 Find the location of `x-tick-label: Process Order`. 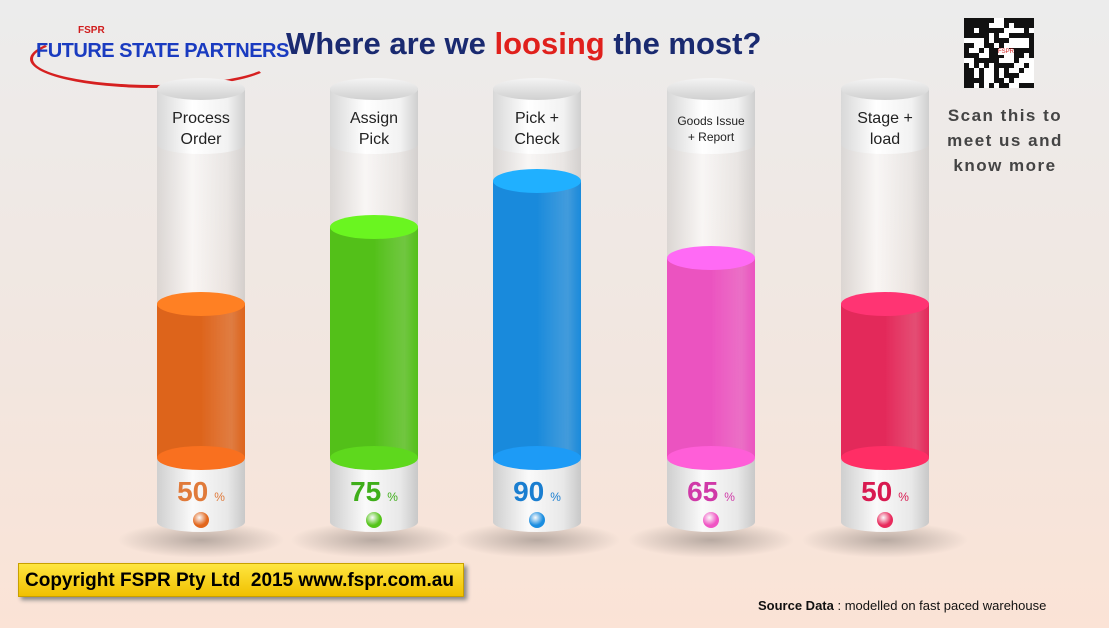

x-tick-label: Process Order is located at coordinates (201, 129).